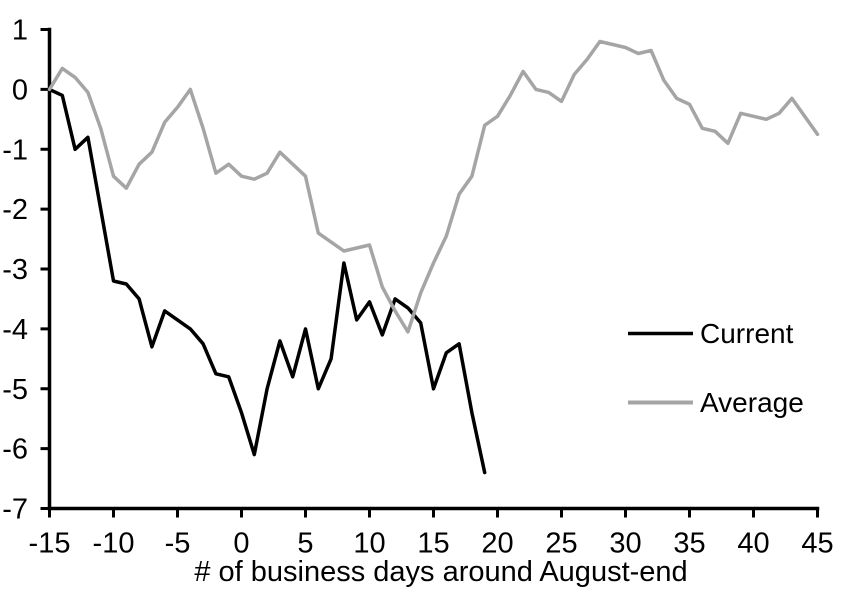 The height and width of the screenshot is (594, 852). I want to click on y-tick-label: -3, so click(15, 270).